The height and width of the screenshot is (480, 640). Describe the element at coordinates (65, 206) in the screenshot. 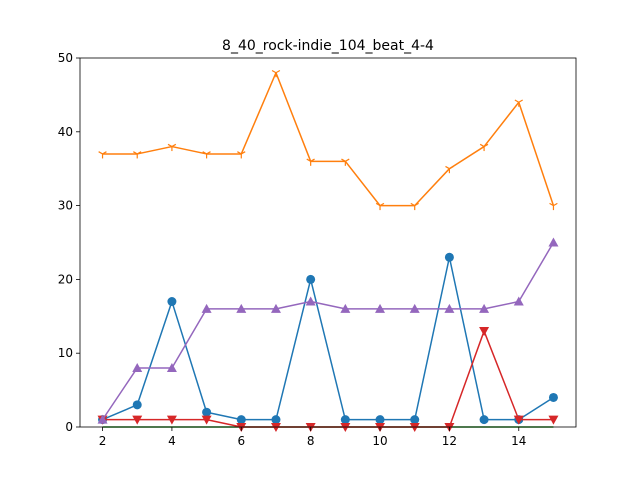

I see `y-tick-label: 30` at that location.